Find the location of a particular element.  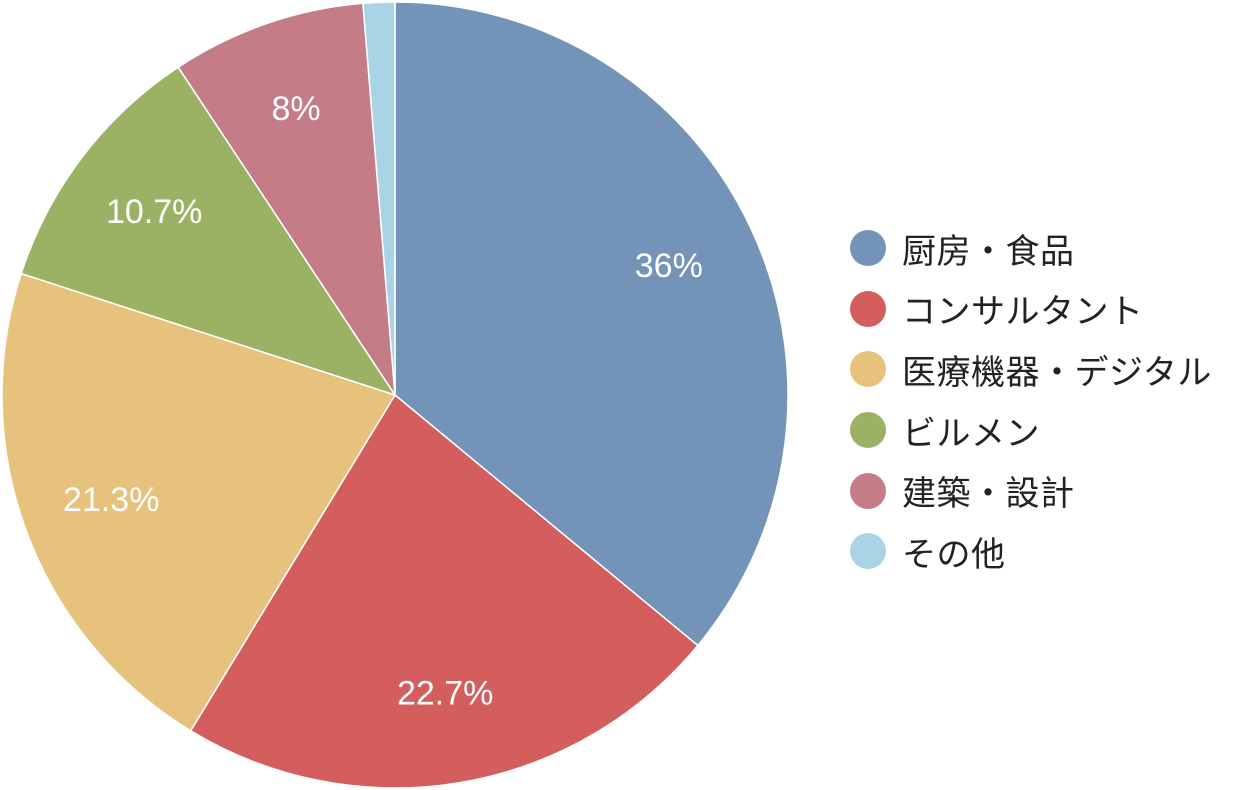

legend: 厨房・食品コンサルタント医療機器・デジタル ビルメン建築・設計その他 is located at coordinates (1031, 400).